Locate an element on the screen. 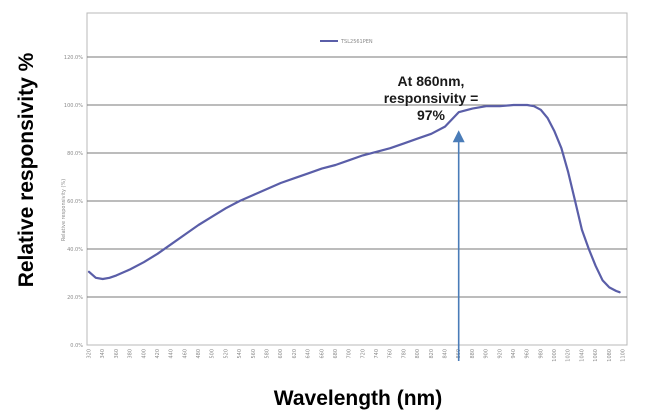 The image size is (650, 420). annotation-arrow is located at coordinates (458, 245).